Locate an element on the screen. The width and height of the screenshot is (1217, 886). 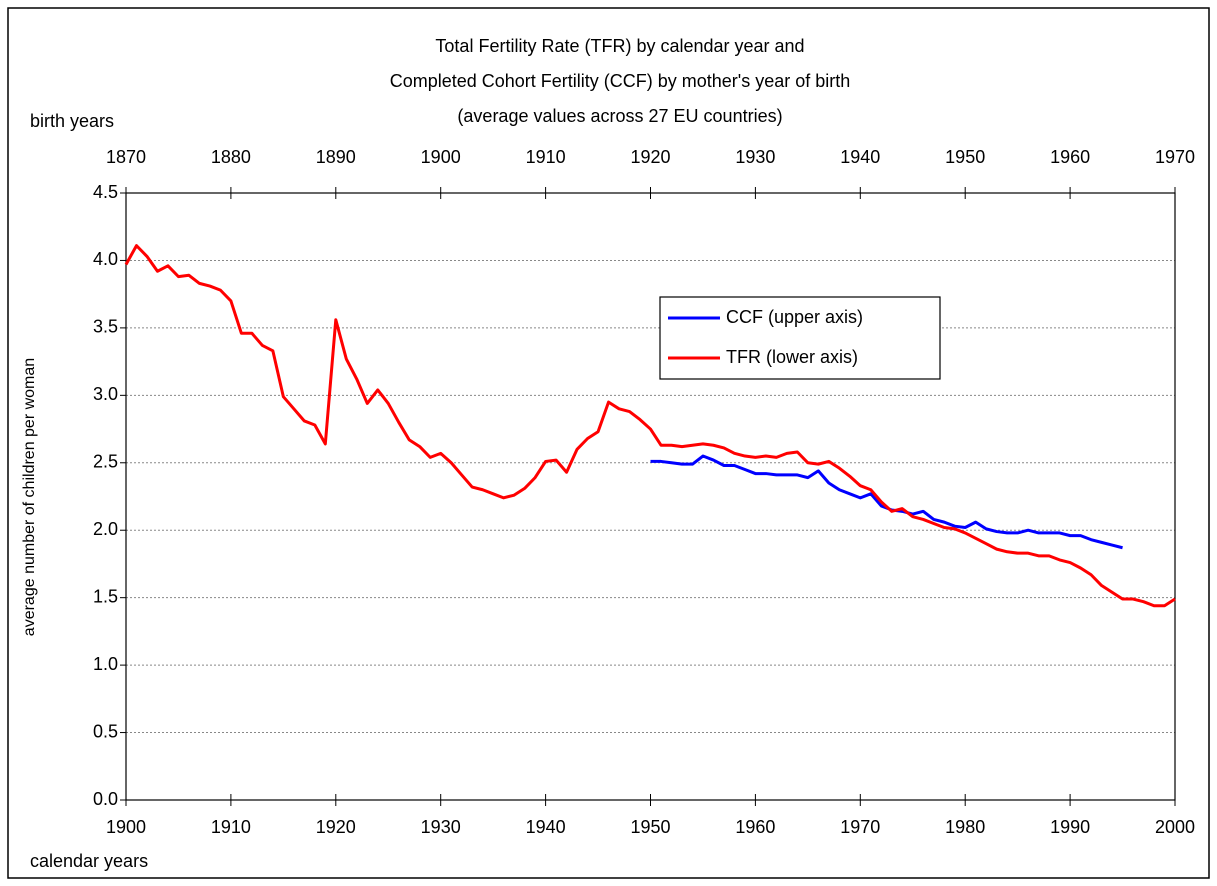
x2-tick-label: 1950 is located at coordinates (965, 157).